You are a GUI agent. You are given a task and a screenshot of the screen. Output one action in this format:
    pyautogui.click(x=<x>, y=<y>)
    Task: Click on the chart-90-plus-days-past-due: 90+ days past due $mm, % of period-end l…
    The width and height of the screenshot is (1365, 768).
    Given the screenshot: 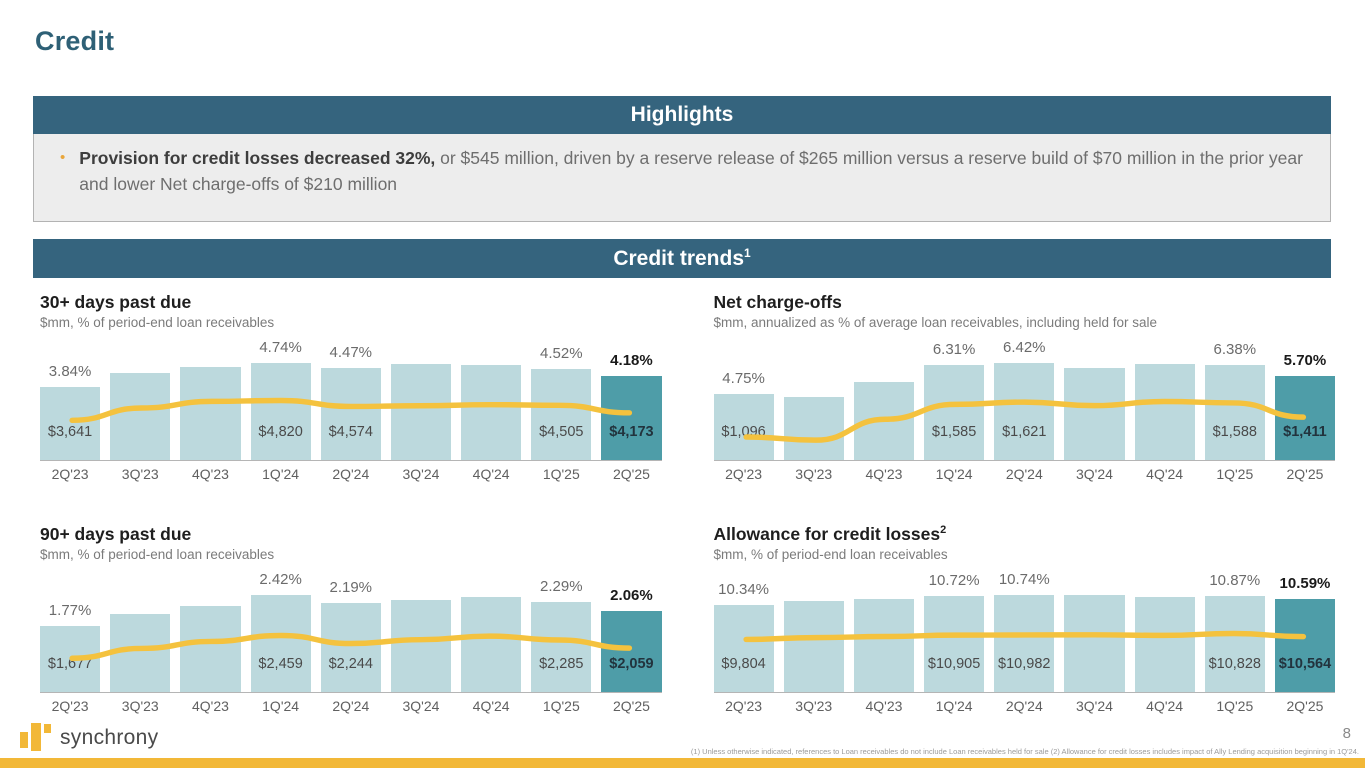 What is the action you would take?
    pyautogui.click(x=351, y=617)
    